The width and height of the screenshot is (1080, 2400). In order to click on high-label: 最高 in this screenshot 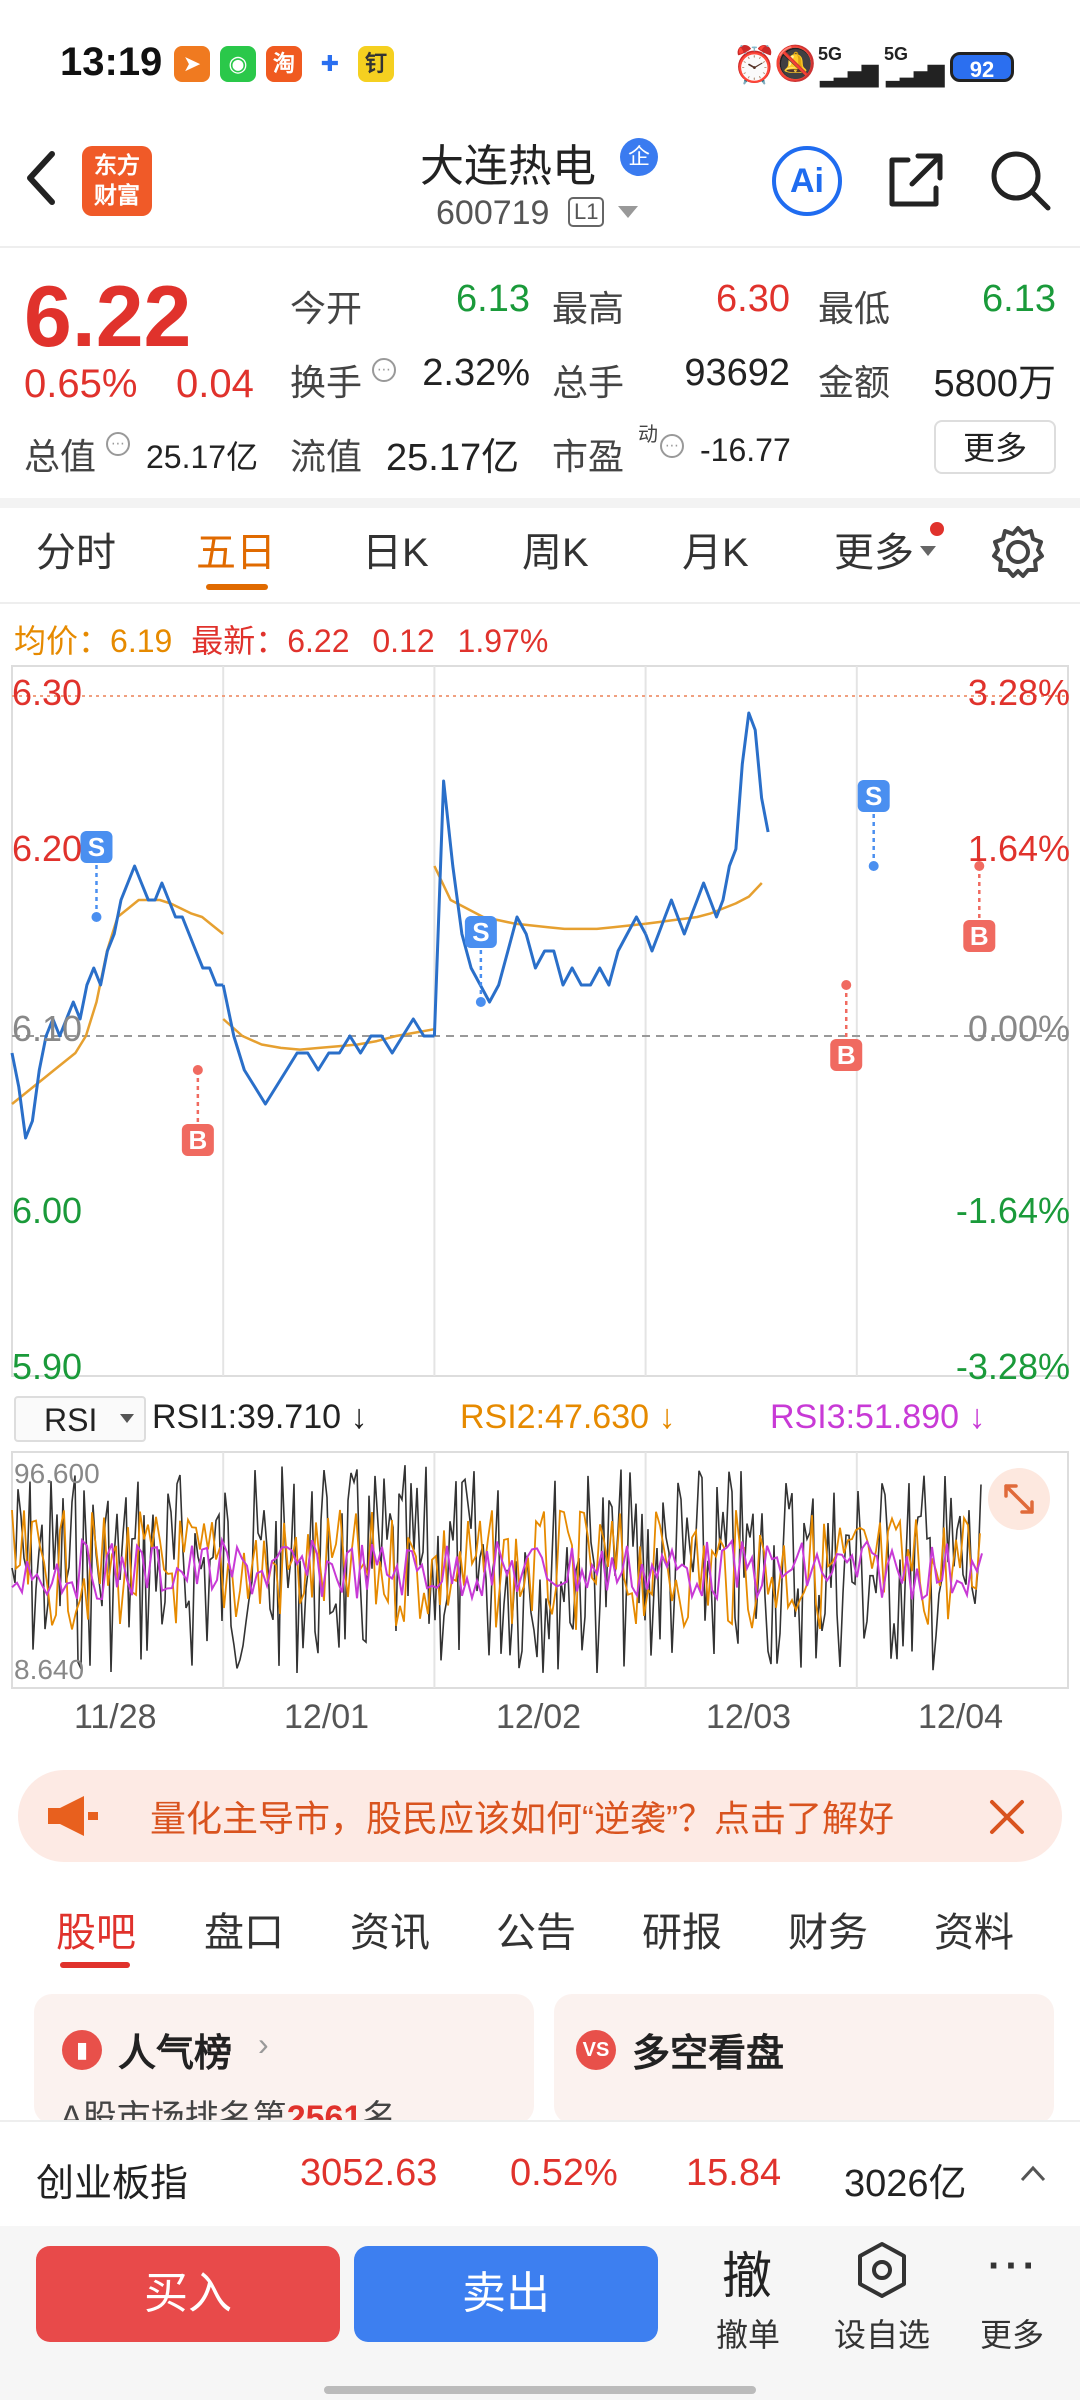, I will do `click(588, 308)`.